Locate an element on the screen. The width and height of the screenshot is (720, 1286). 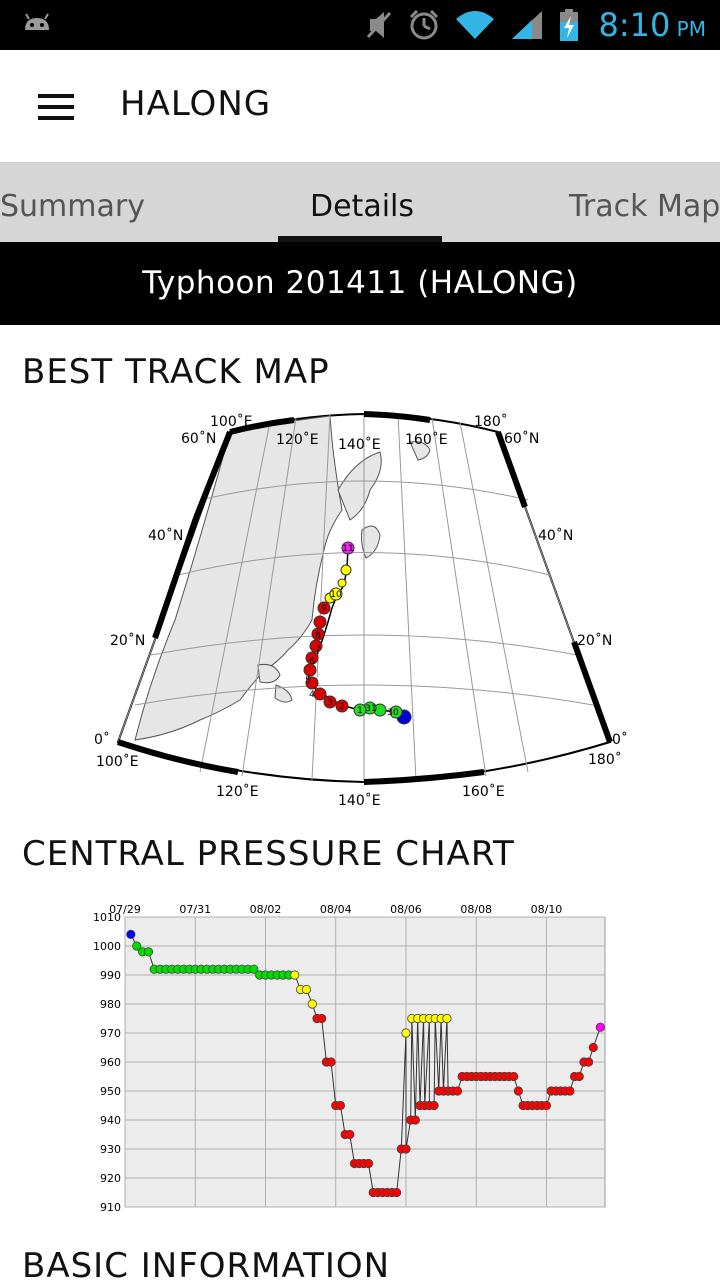
chart-x-tick: 07/31 is located at coordinates (195, 909).